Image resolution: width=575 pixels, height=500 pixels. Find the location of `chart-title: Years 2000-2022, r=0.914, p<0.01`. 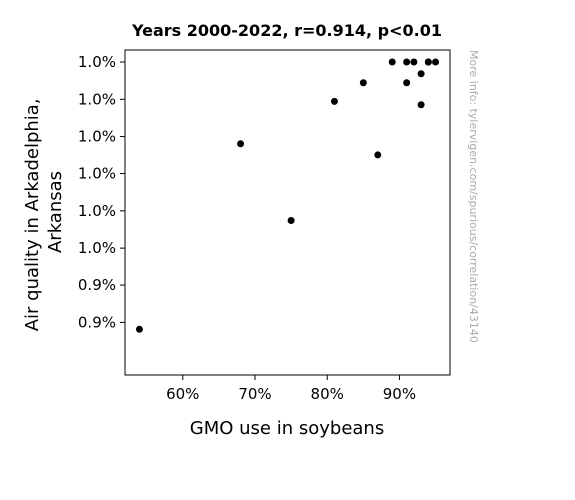

chart-title: Years 2000-2022, r=0.914, p<0.01 is located at coordinates (286, 30).